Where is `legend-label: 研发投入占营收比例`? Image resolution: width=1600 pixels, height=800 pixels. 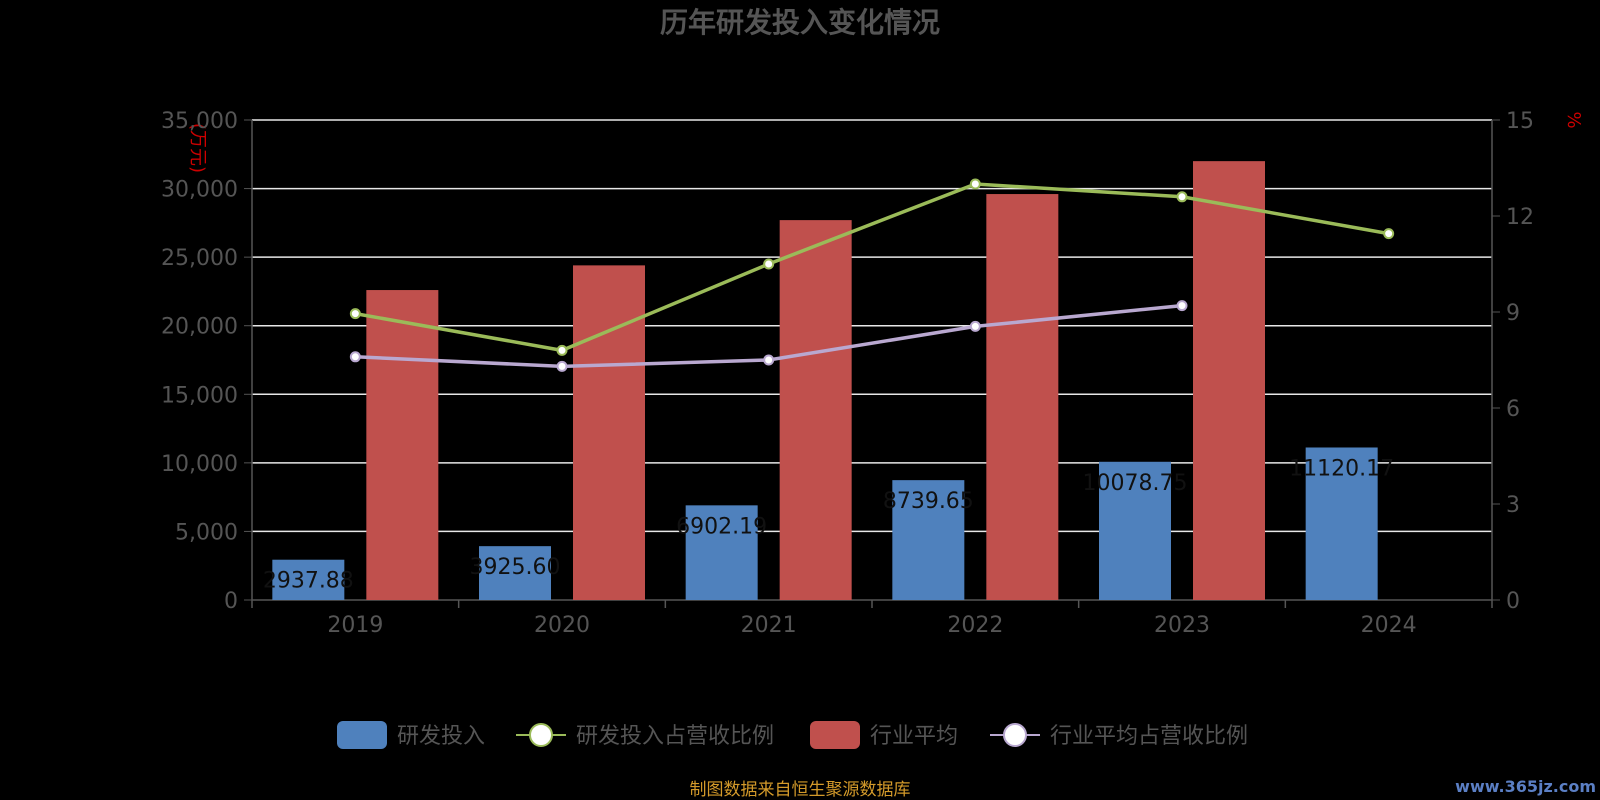
legend-label: 研发投入占营收比例 is located at coordinates (675, 736).